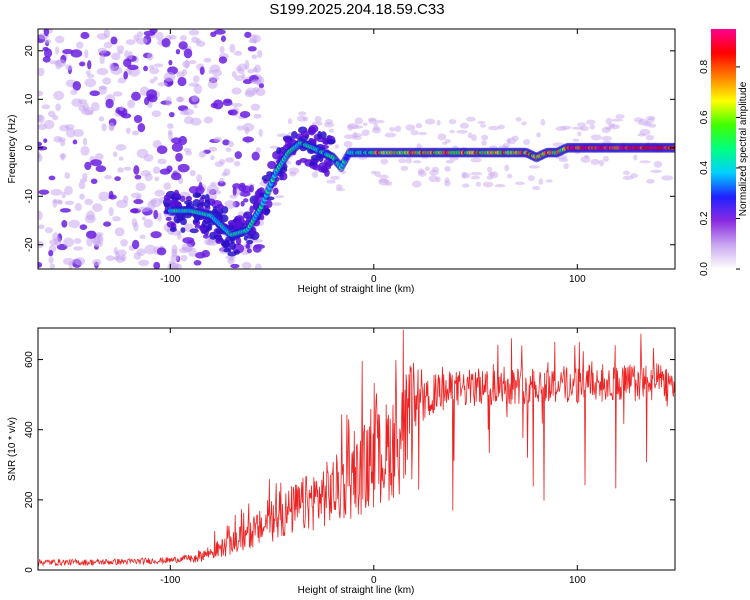 This screenshot has width=750, height=600. I want to click on colorbar-ticks: 0.0 0.2 0.4 0.6 0.8, so click(719, 168).